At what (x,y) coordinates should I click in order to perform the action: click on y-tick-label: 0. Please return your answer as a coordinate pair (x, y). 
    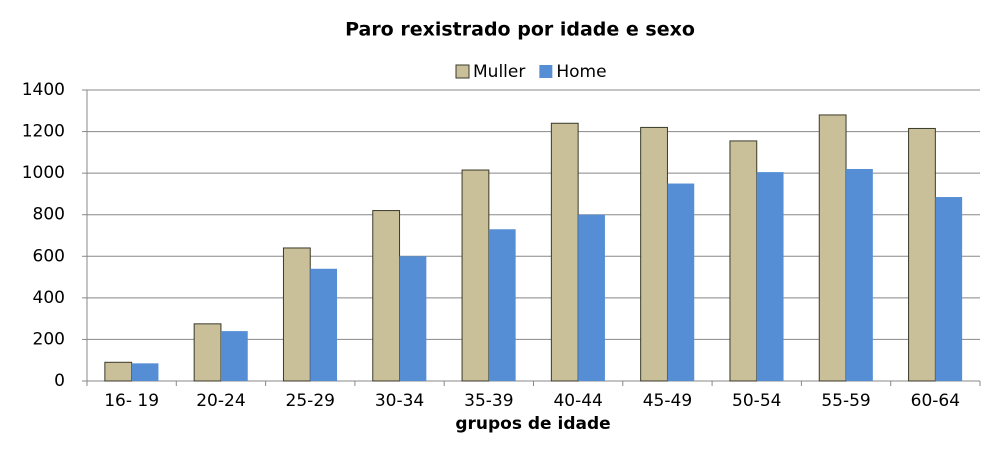
    Looking at the image, I should click on (59, 381).